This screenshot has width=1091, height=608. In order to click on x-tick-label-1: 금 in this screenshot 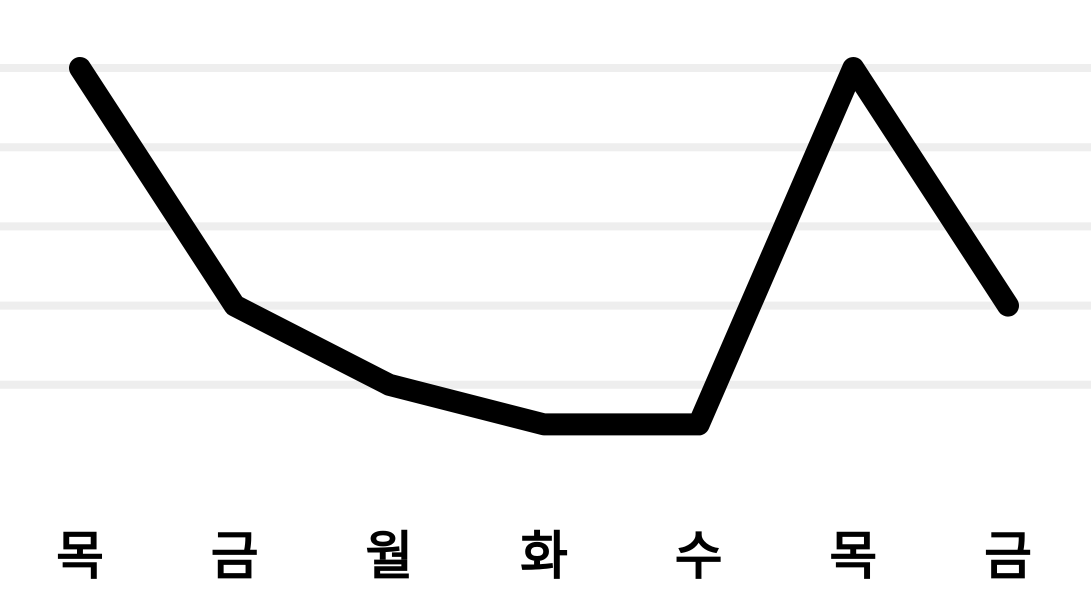, I will do `click(235, 557)`.